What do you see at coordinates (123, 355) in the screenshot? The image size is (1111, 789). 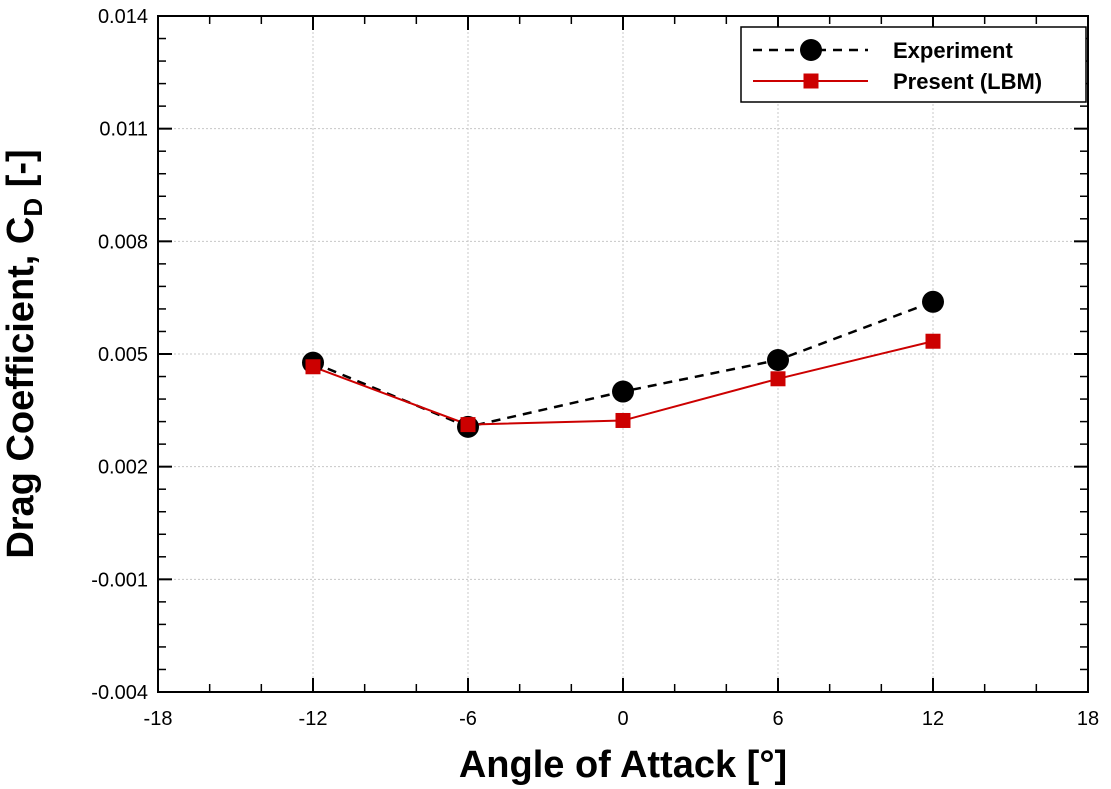 I see `y-tick-label: 0.005` at bounding box center [123, 355].